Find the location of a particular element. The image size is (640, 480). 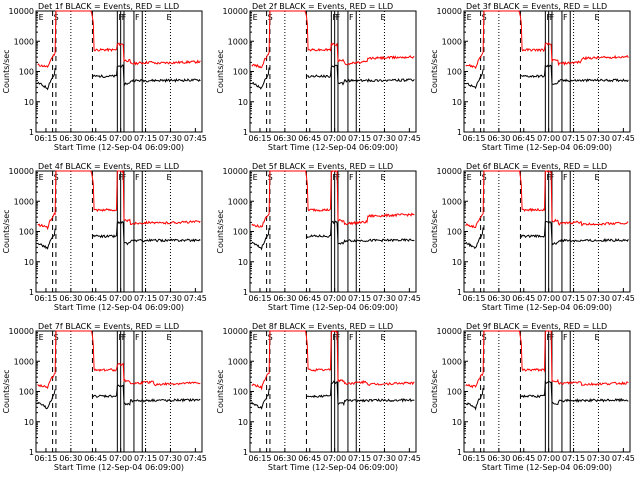

panel-title: Det 2f BLACK = Events, RED = LLD is located at coordinates (322, 6).